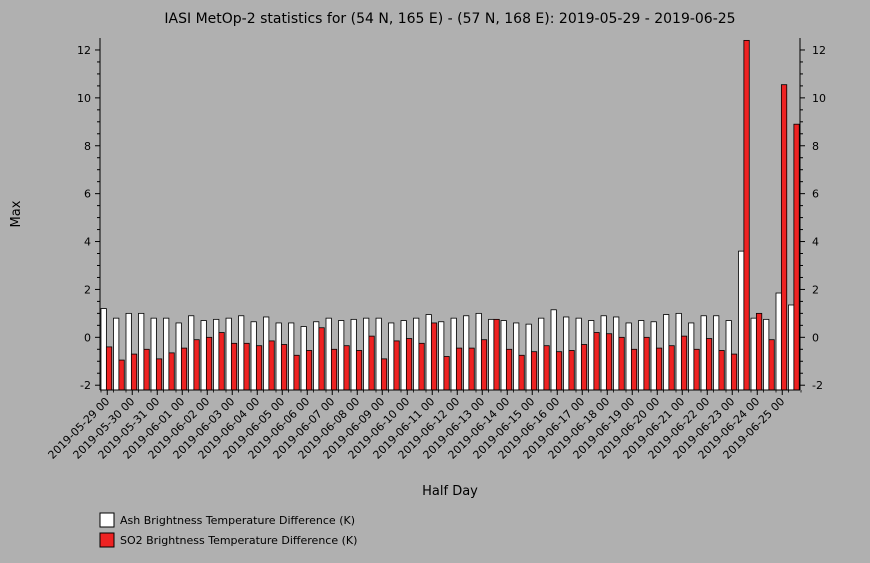  Describe the element at coordinates (107, 540) in the screenshot. I see `legend-swatch-so2` at that location.